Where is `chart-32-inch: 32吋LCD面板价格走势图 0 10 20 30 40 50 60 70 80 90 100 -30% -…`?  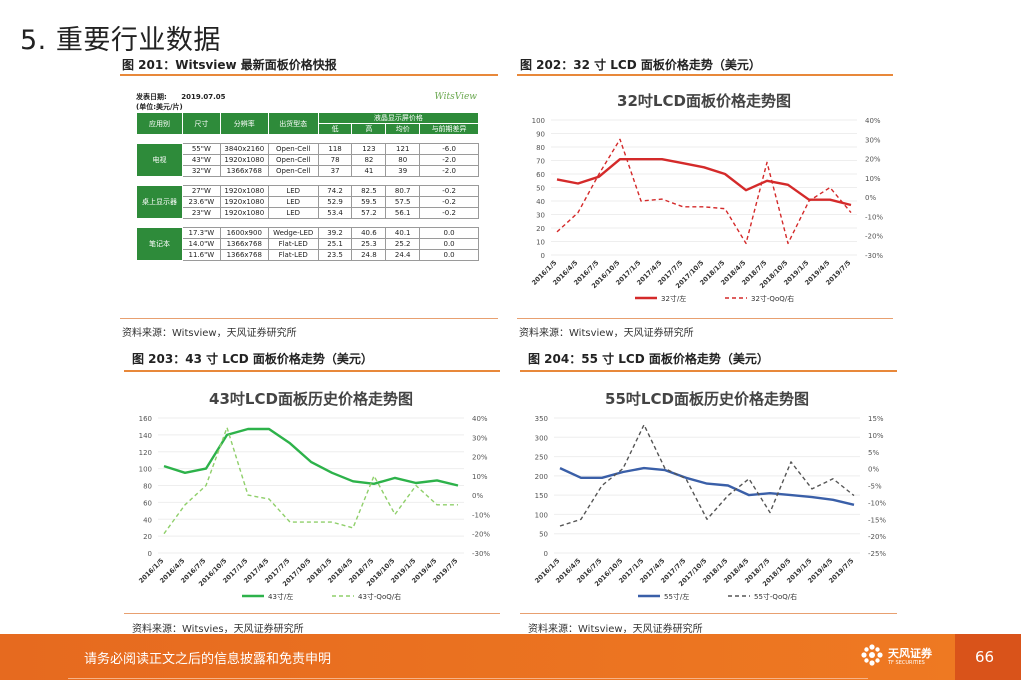
chart-32-inch: 32吋LCD面板价格走势图 0 10 20 30 40 50 60 70 80 90 100 -30% -… is located at coordinates (705, 196).